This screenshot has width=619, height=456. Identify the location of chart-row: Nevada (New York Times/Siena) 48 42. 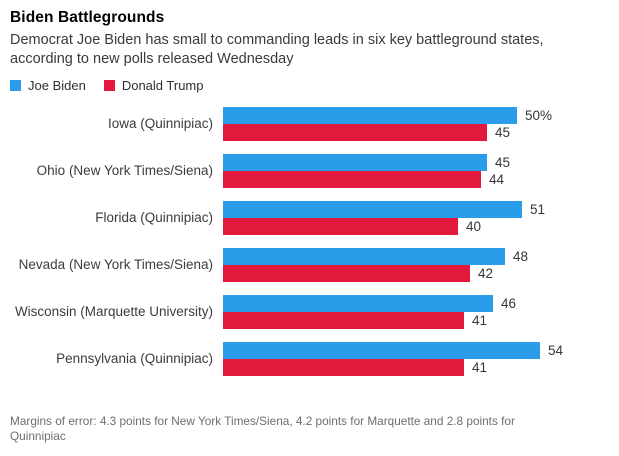
(309, 265).